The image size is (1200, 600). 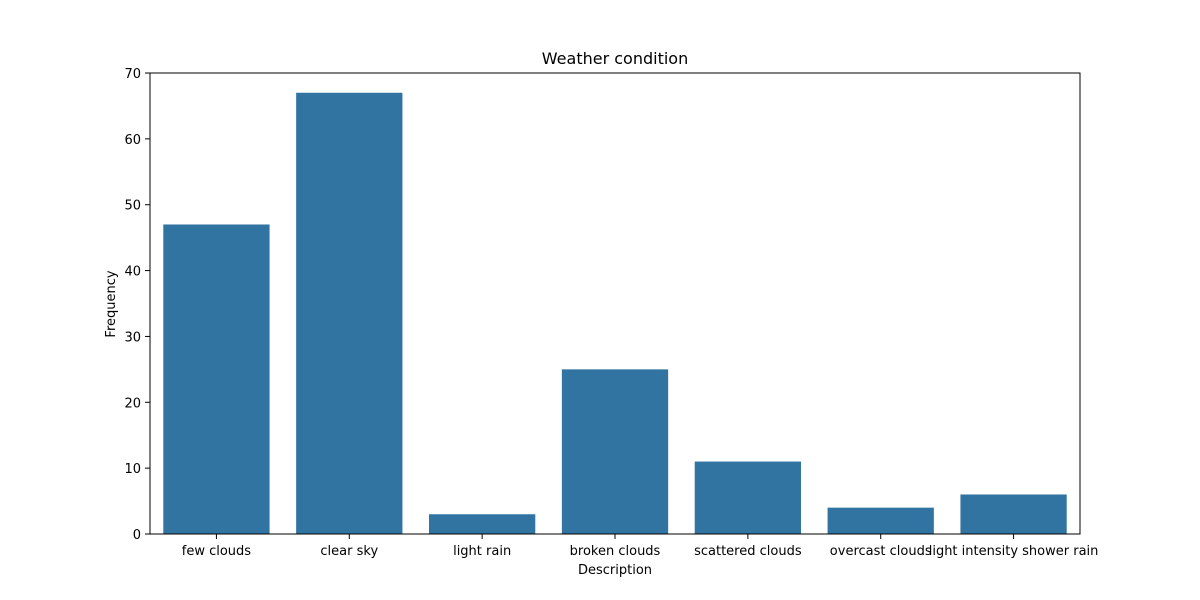 What do you see at coordinates (216, 379) in the screenshot?
I see `bar-few-clouds` at bounding box center [216, 379].